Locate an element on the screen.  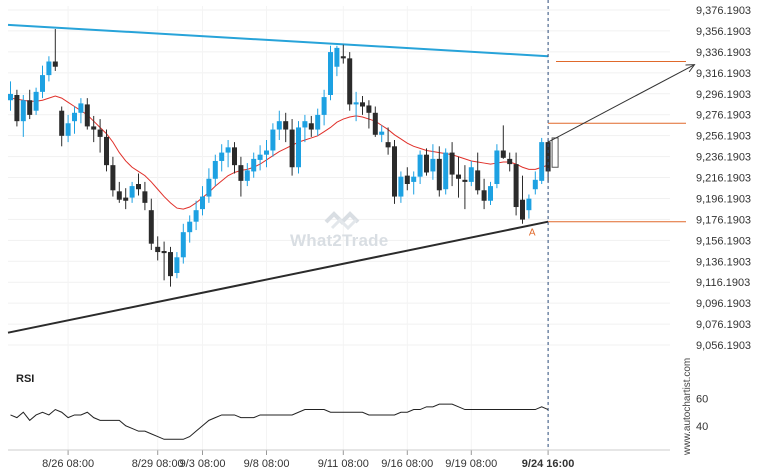
y-tick-label: 9,336.1903 is located at coordinates (723, 53).